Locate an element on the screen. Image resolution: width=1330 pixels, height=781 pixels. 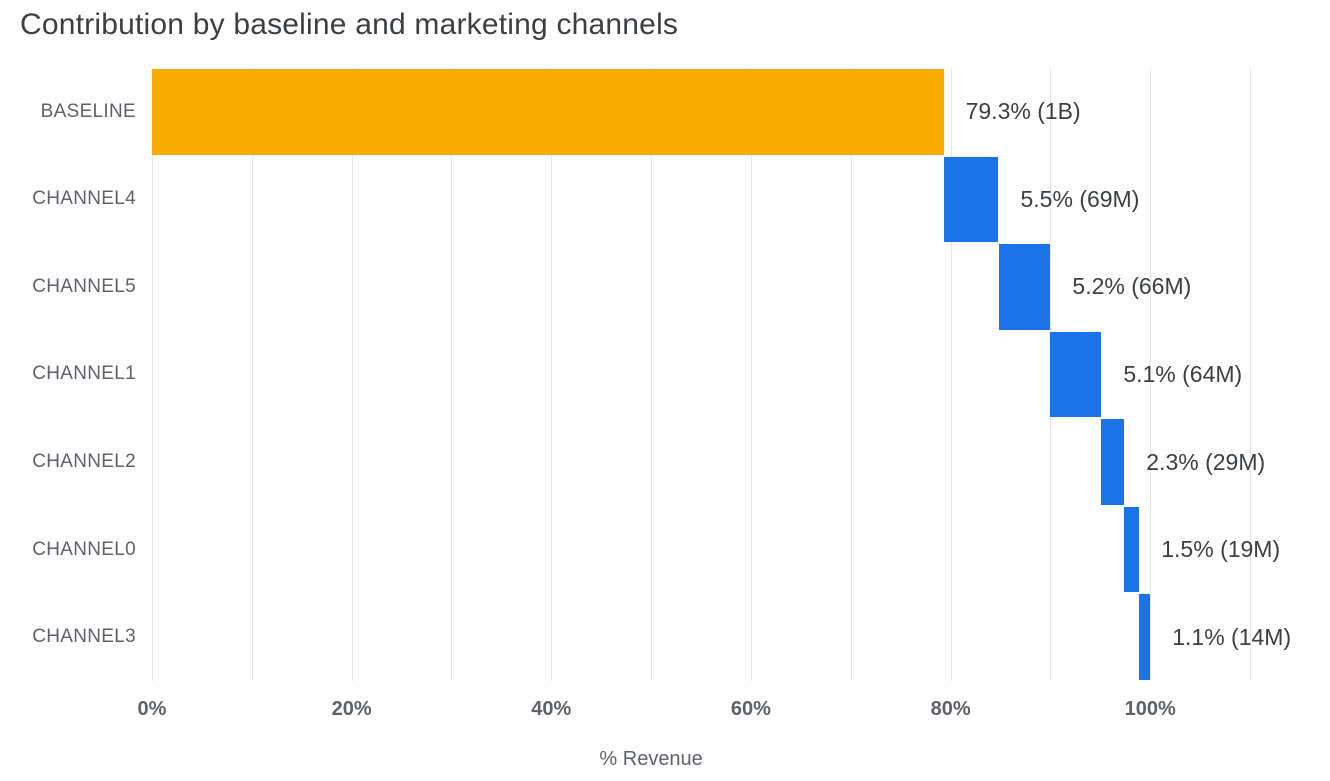
value-label-channel1: 5.1% (64M) is located at coordinates (1183, 373).